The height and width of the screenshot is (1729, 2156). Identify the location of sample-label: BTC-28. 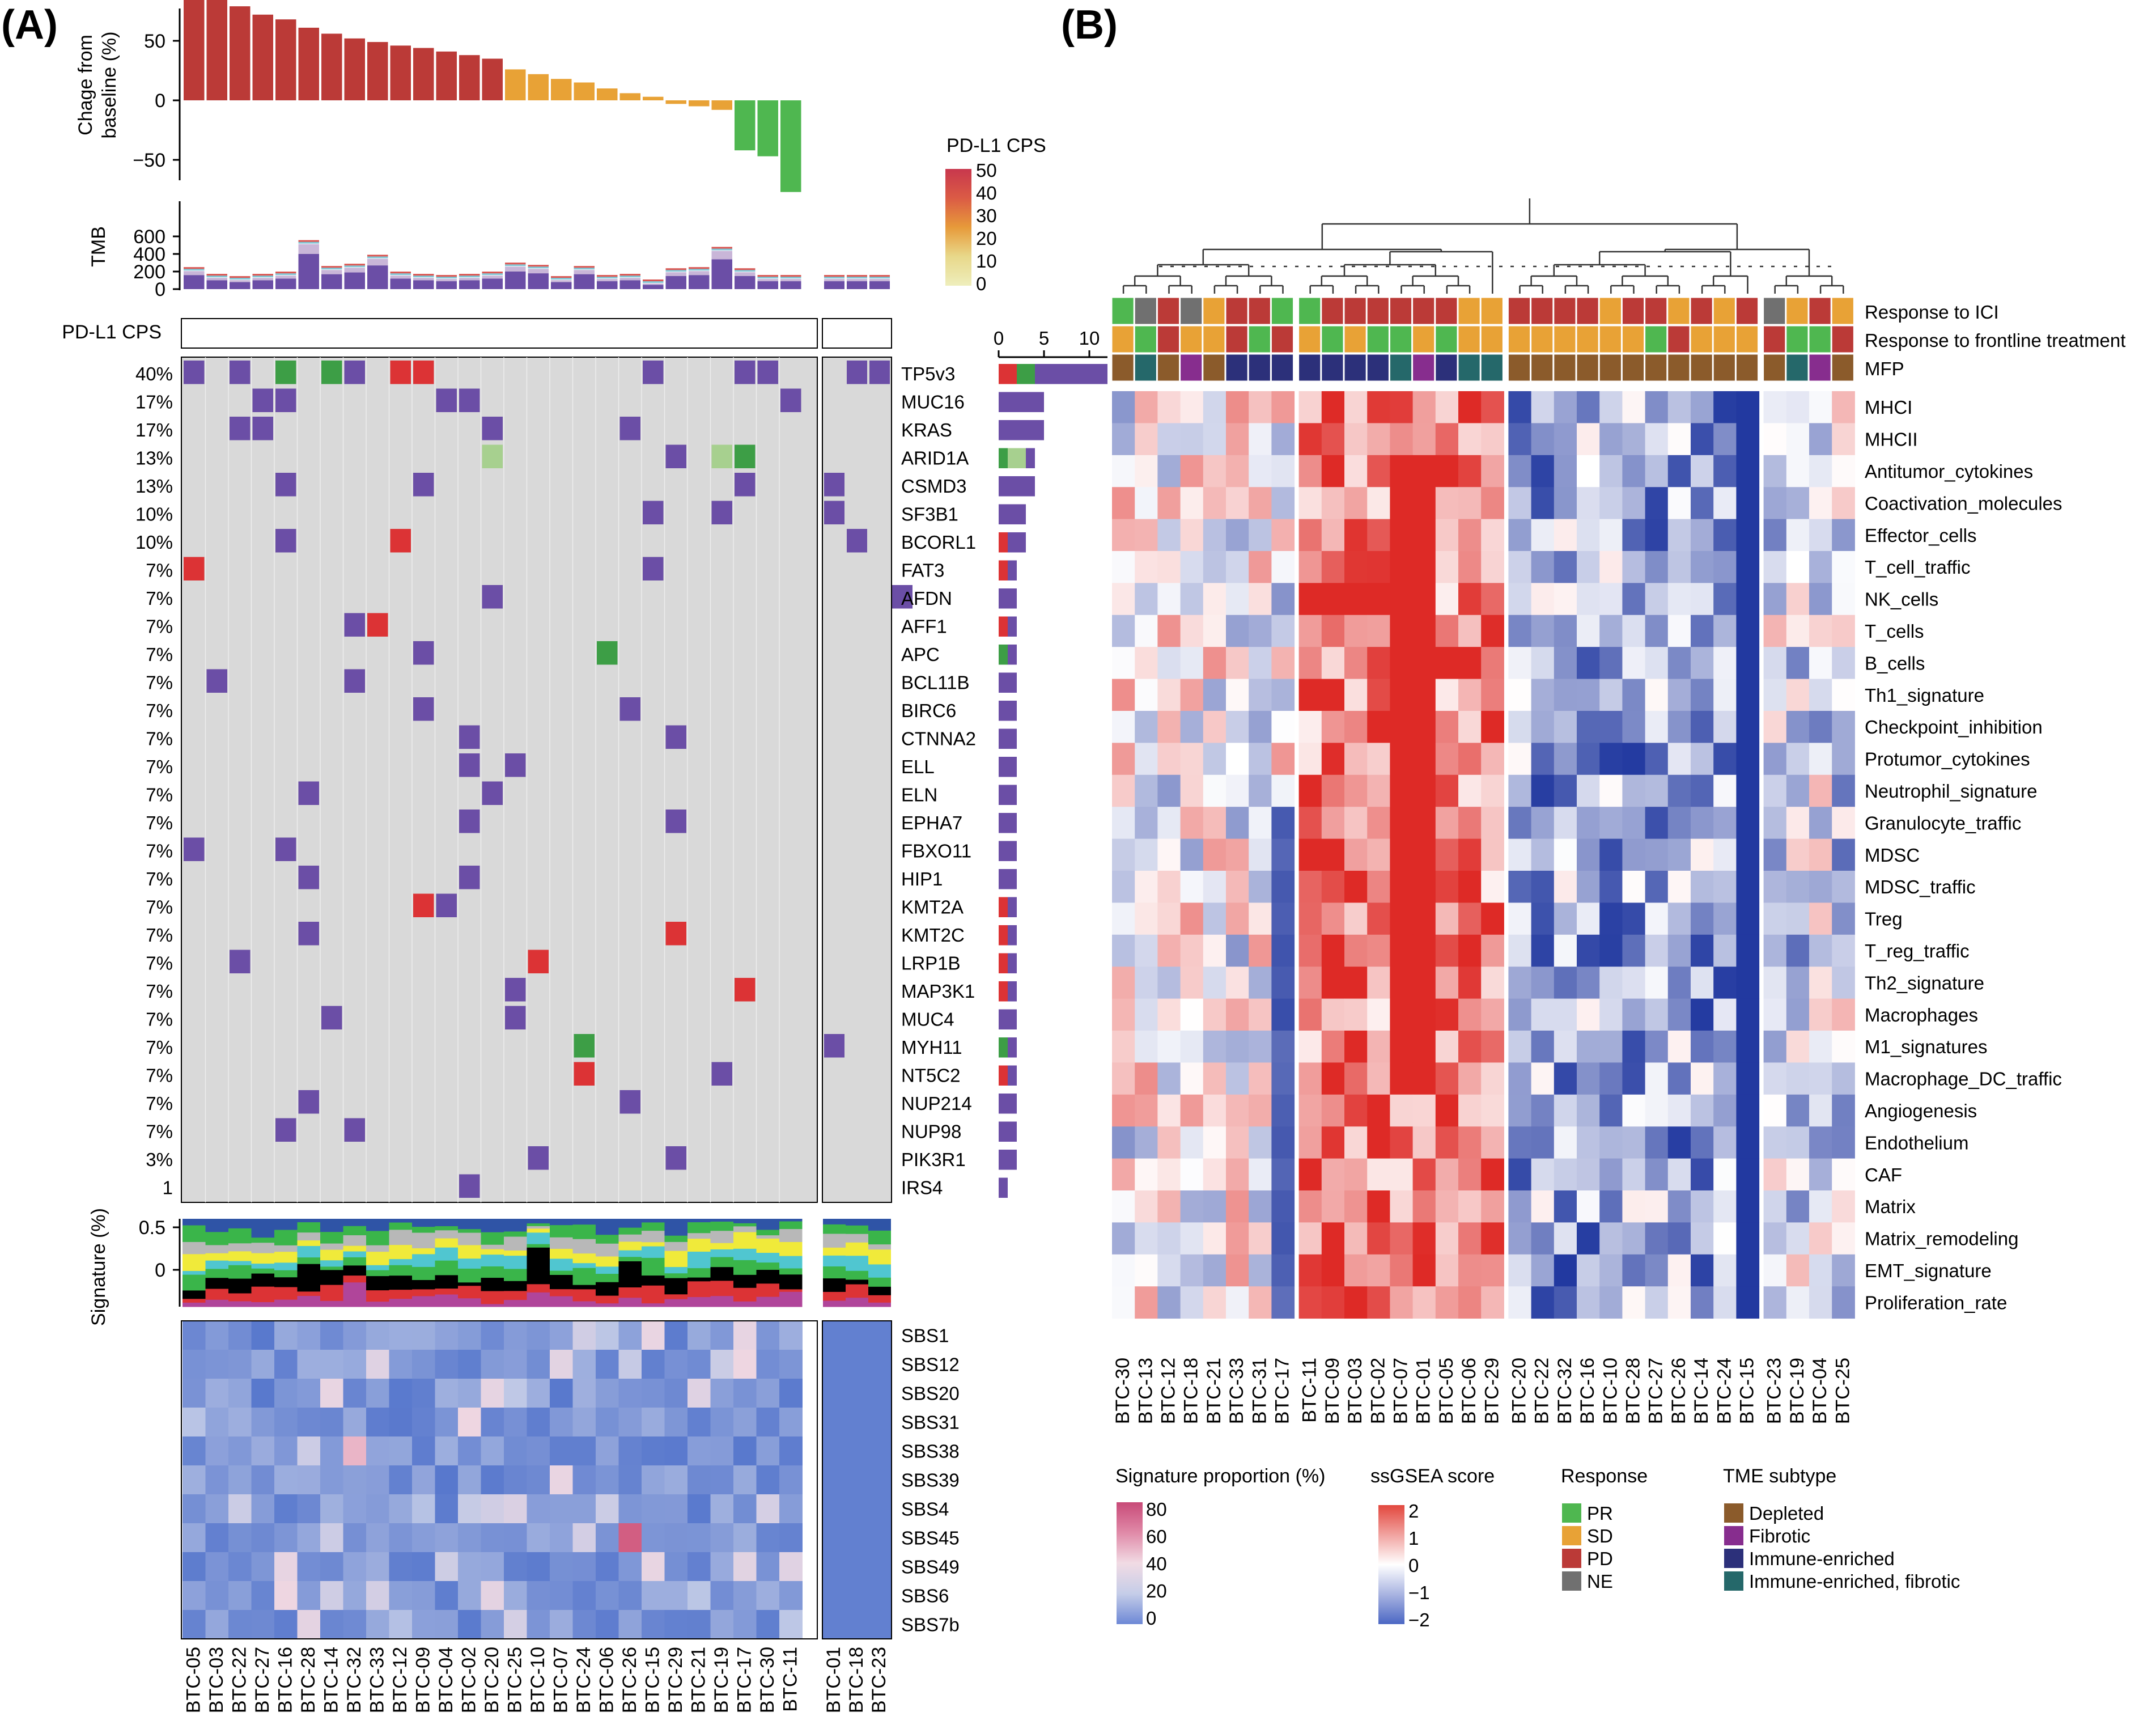
(308, 1680).